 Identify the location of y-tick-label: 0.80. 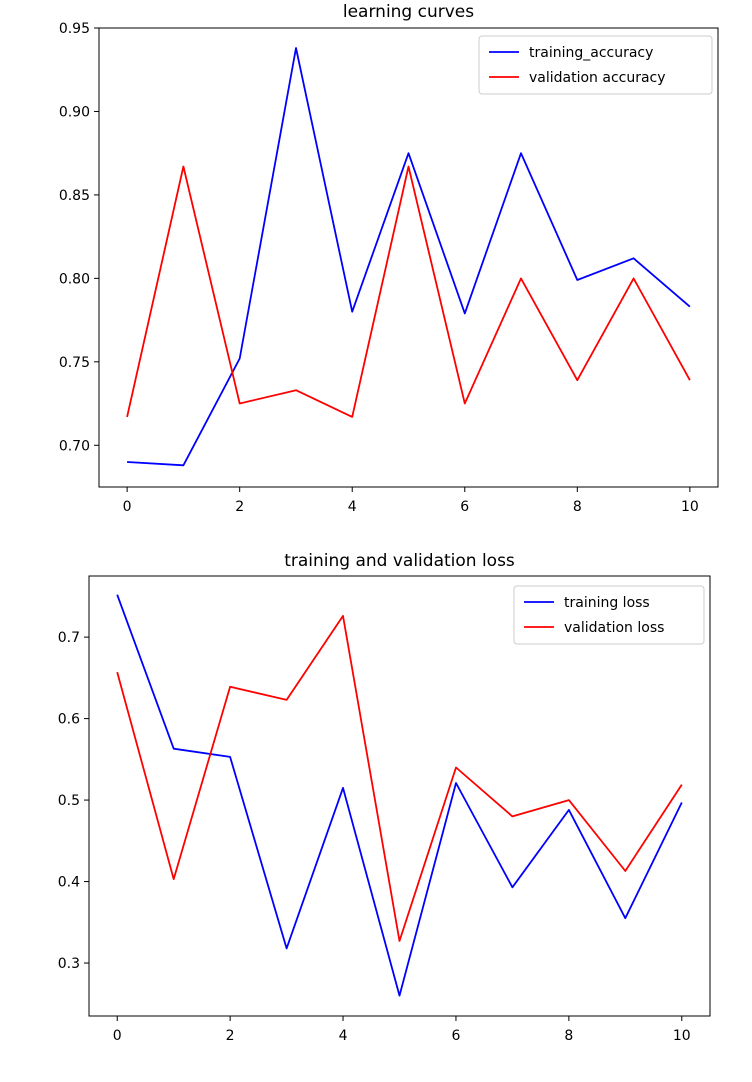
(74, 279).